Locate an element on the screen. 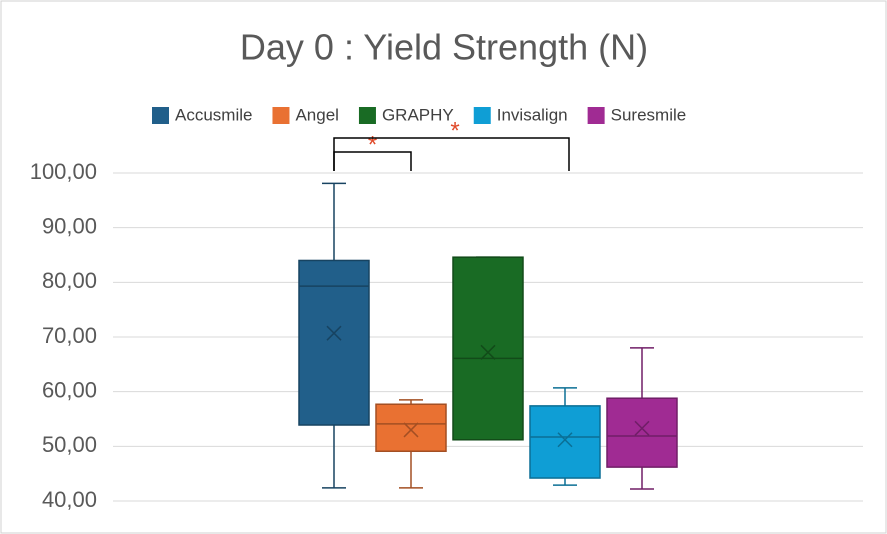 The image size is (887, 534). legend-label: Accusmile is located at coordinates (213, 114).